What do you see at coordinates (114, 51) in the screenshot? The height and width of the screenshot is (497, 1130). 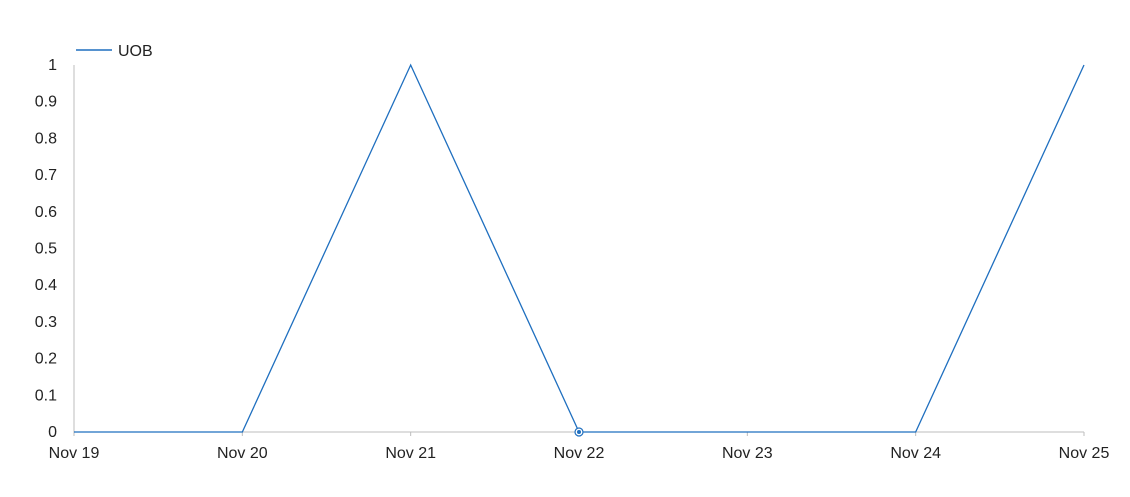 I see `legend: UOB` at bounding box center [114, 51].